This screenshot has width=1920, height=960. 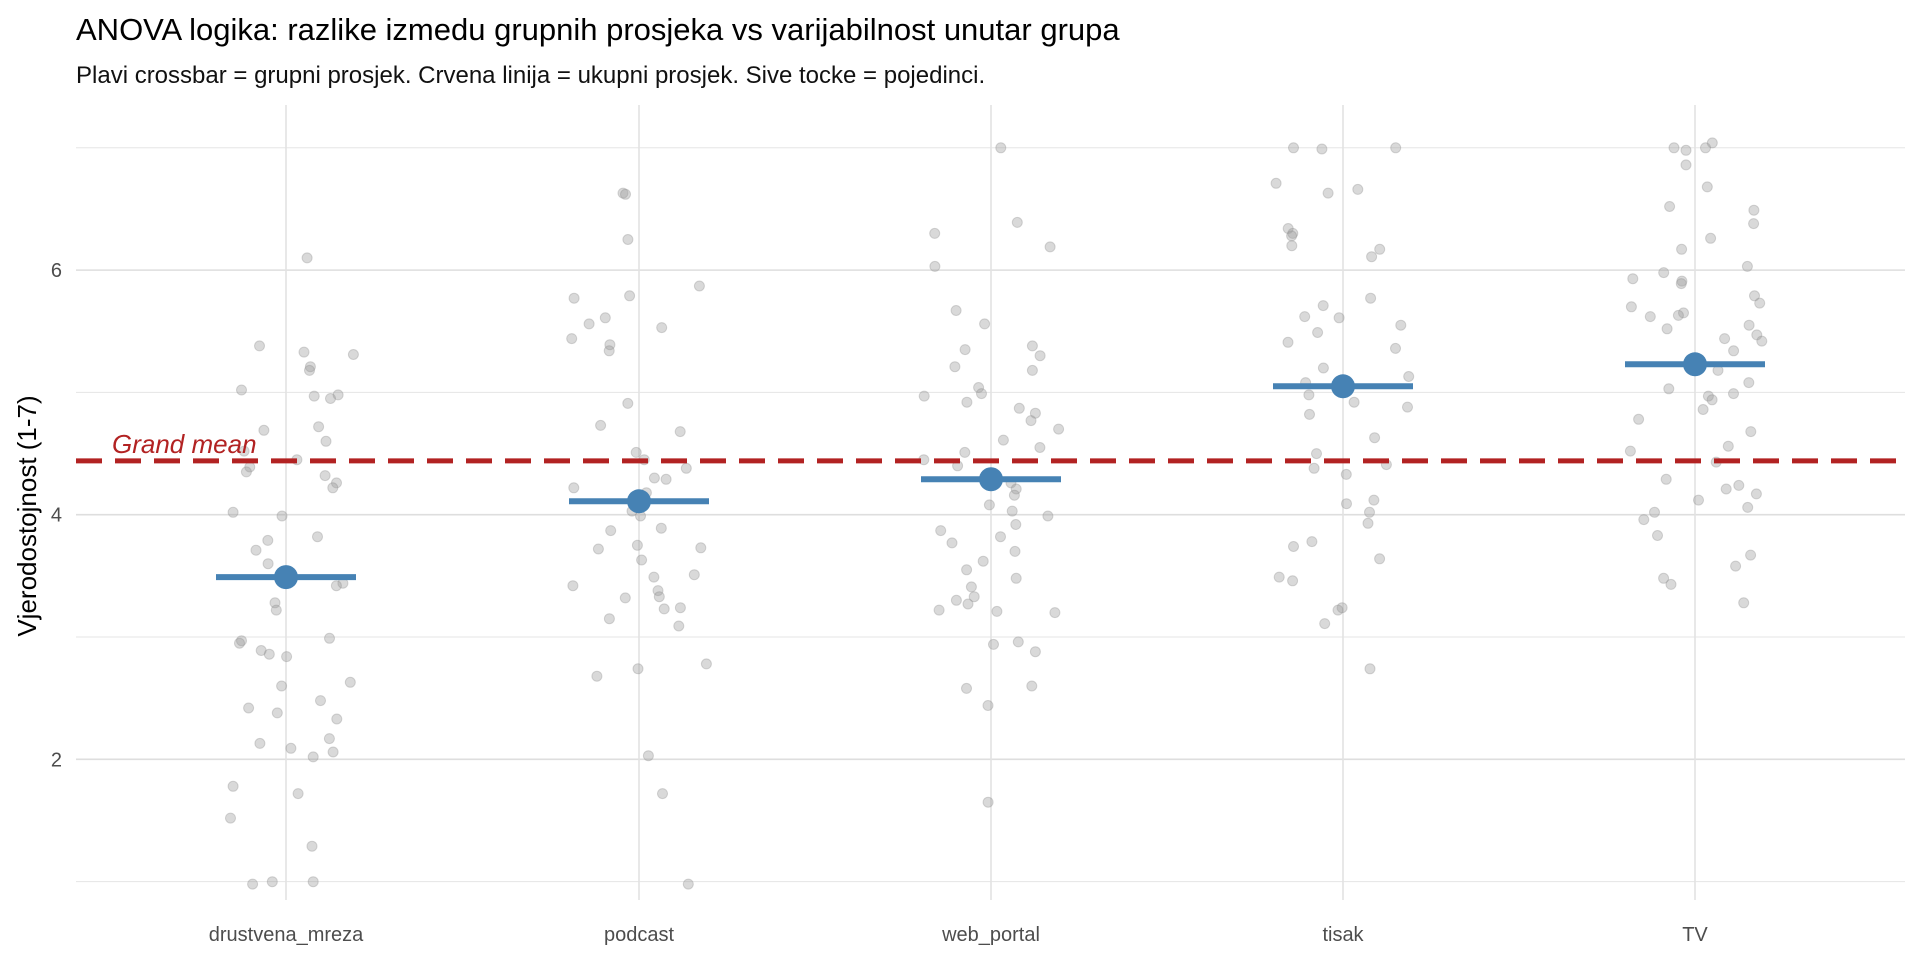 What do you see at coordinates (56, 760) in the screenshot?
I see `y-tick-label: 2` at bounding box center [56, 760].